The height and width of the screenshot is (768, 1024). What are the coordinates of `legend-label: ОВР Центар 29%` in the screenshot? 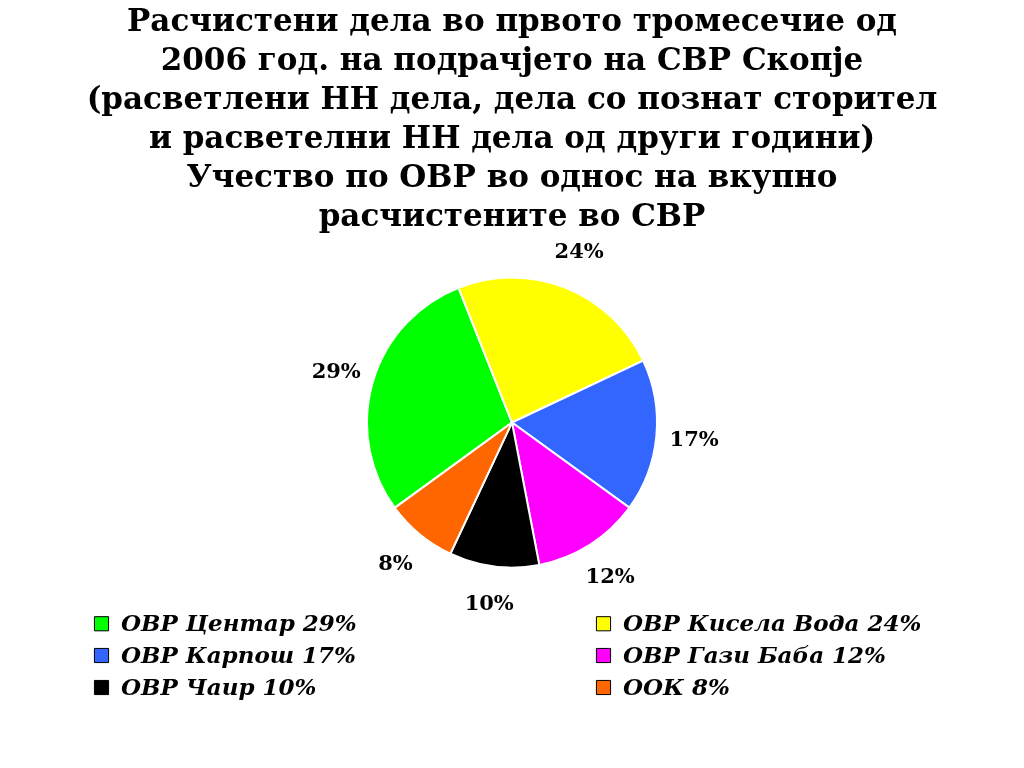 It's located at (239, 622).